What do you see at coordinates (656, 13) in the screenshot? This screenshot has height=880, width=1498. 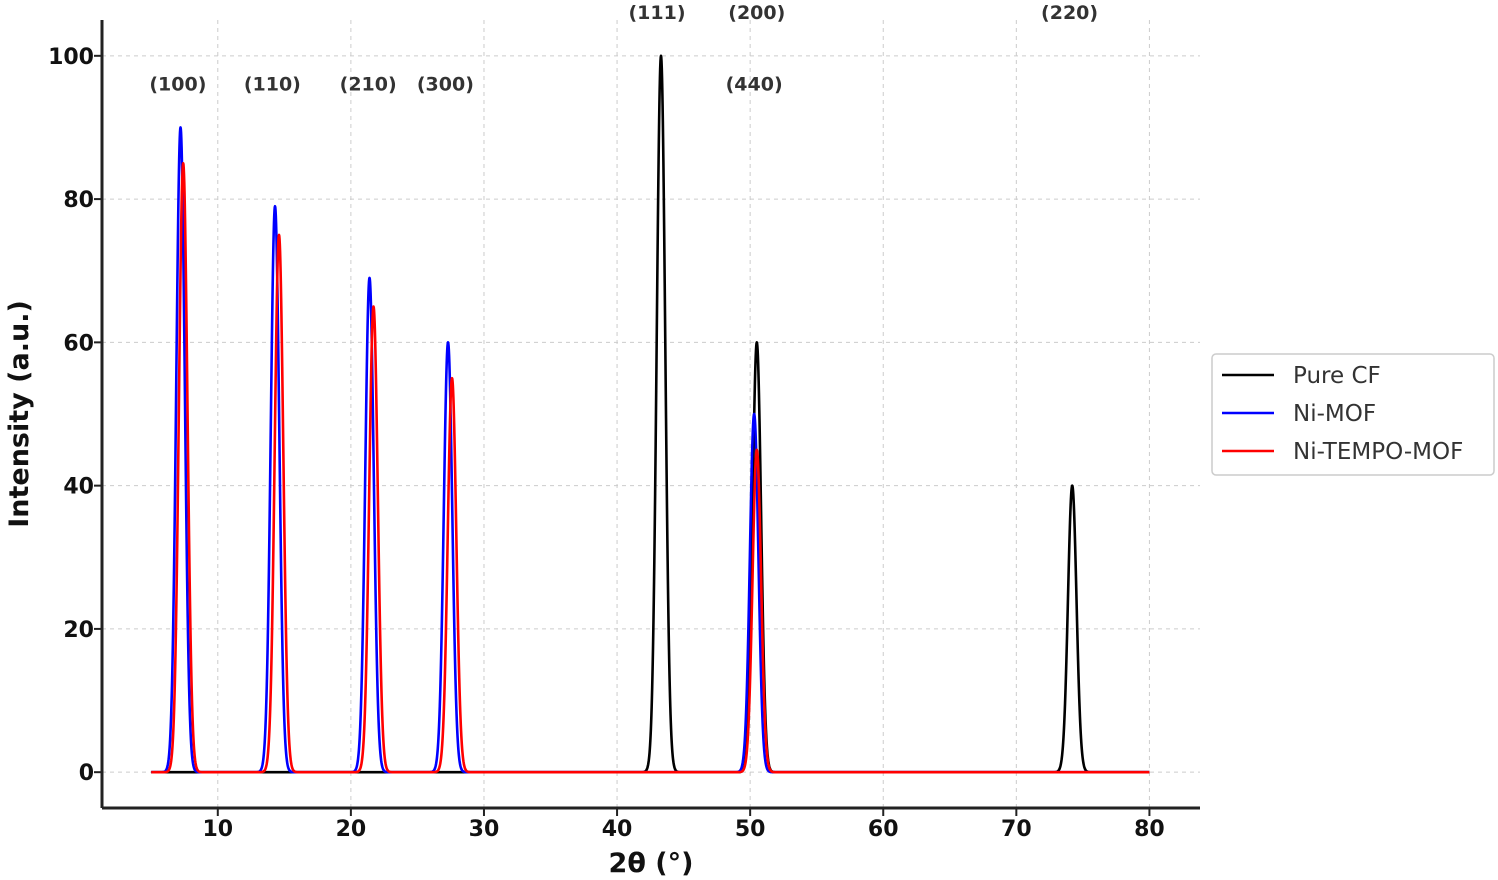 I see `peak-annotation: (111)` at bounding box center [656, 13].